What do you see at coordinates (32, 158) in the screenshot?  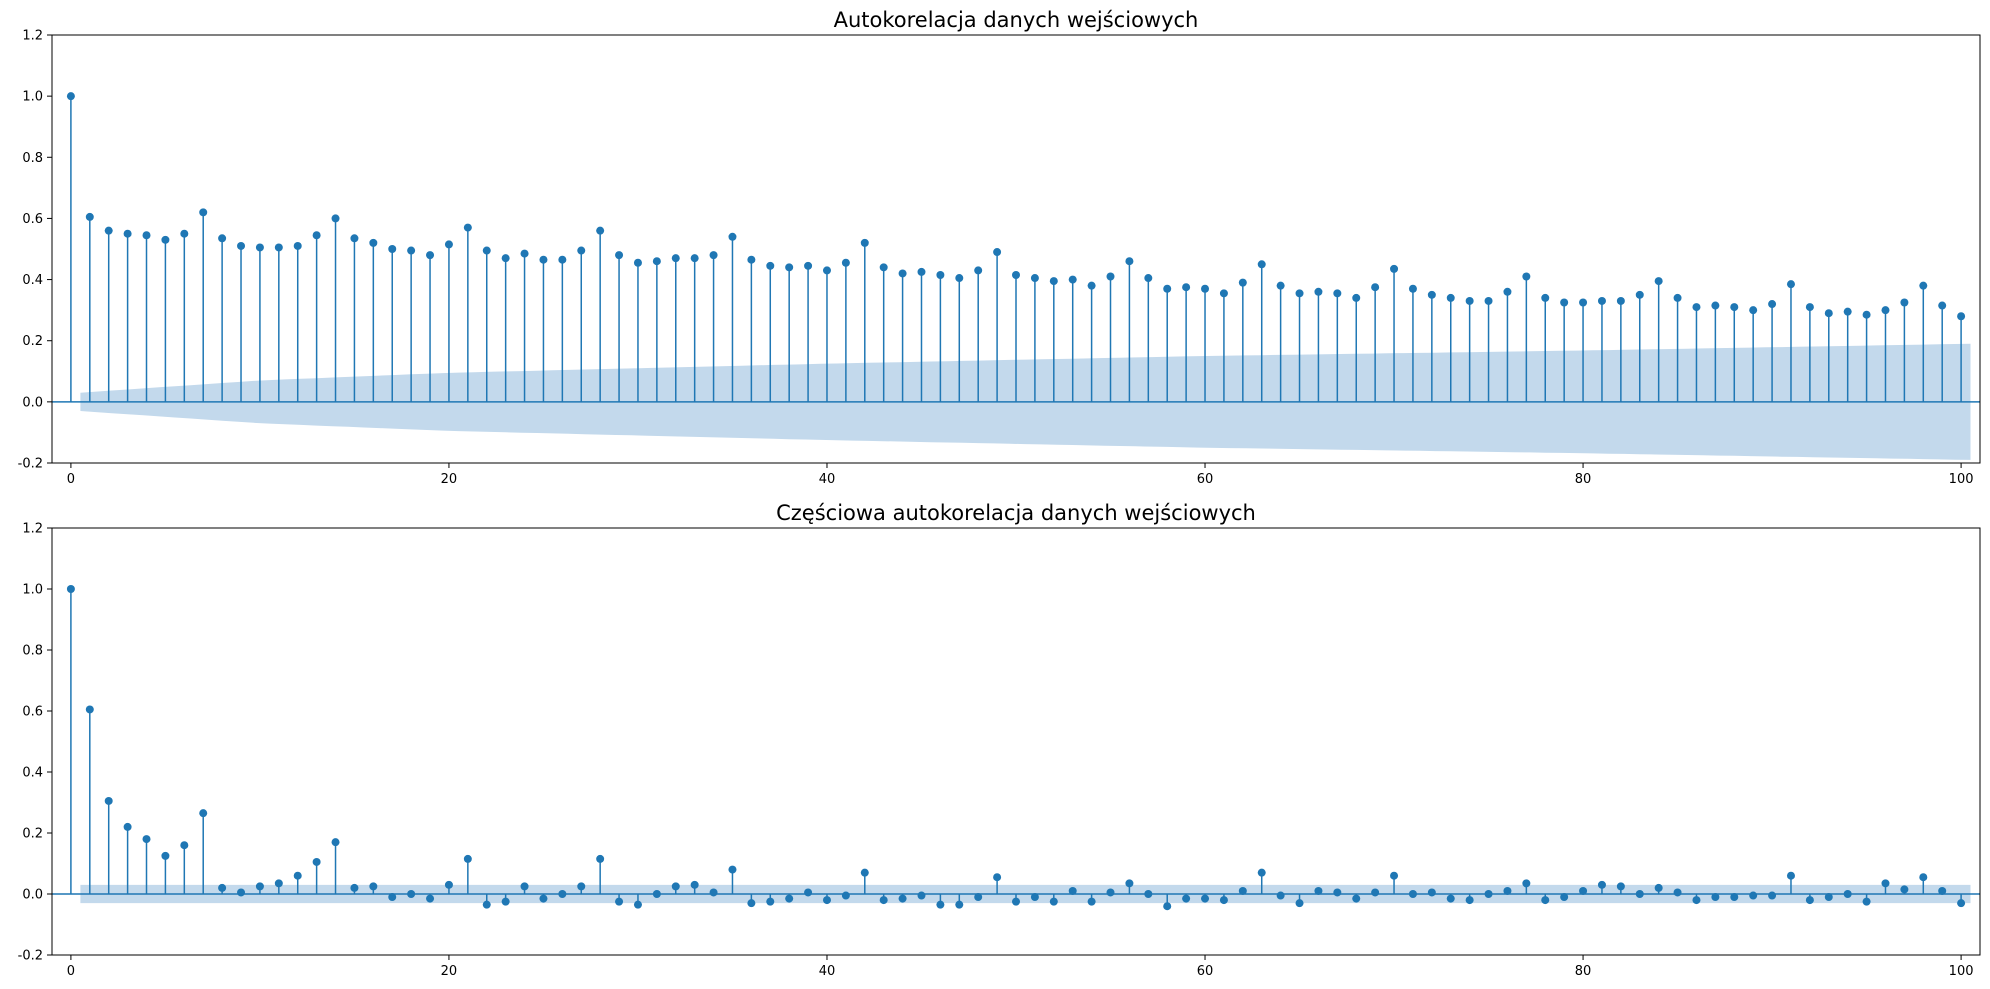 I see `y-tick-label: 0.8` at bounding box center [32, 158].